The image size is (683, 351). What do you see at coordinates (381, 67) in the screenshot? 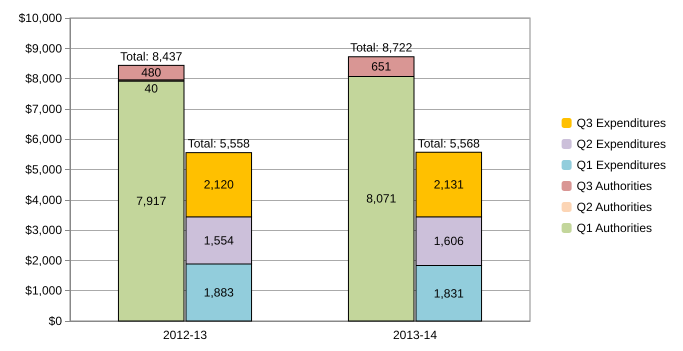
I see `data-label: 651` at bounding box center [381, 67].